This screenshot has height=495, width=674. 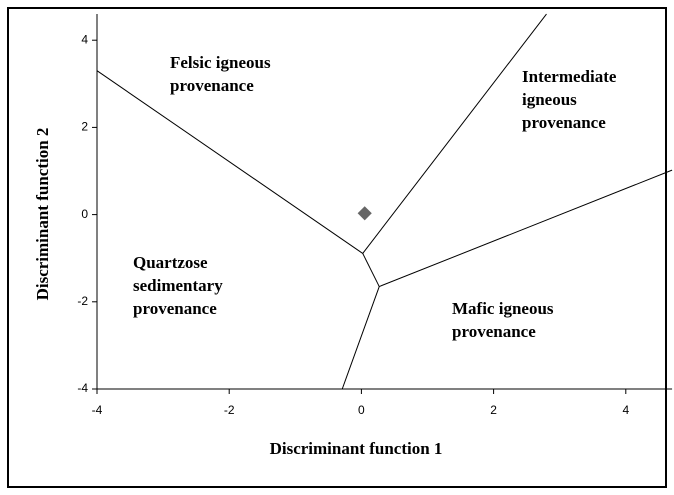 I want to click on y-axis-title: Discriminant function 2, so click(x=42, y=214).